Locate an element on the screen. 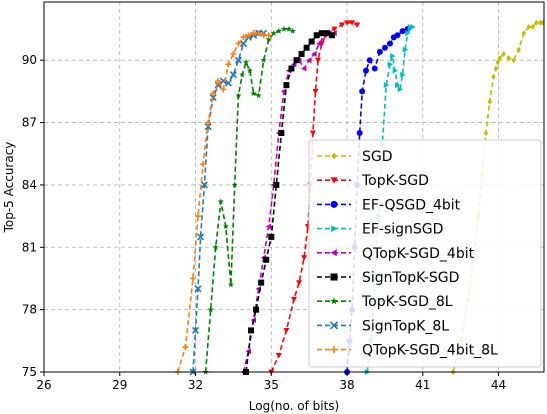  legend-entry-topk-sgd: TopK-SGD is located at coordinates (373, 181).